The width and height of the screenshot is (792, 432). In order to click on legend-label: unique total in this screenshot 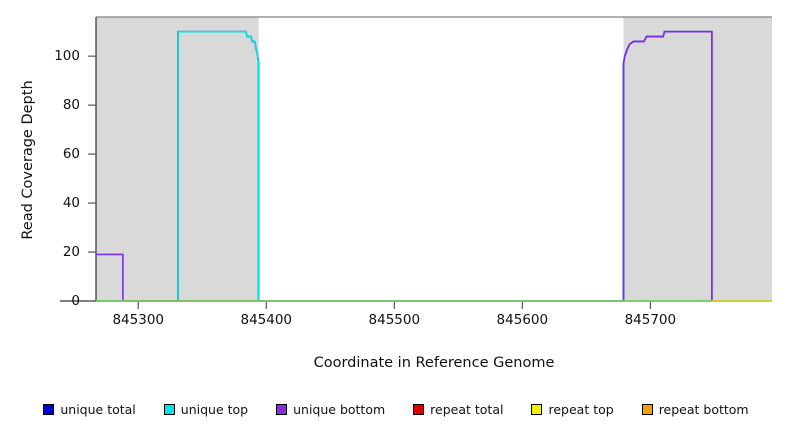, I will do `click(98, 409)`.